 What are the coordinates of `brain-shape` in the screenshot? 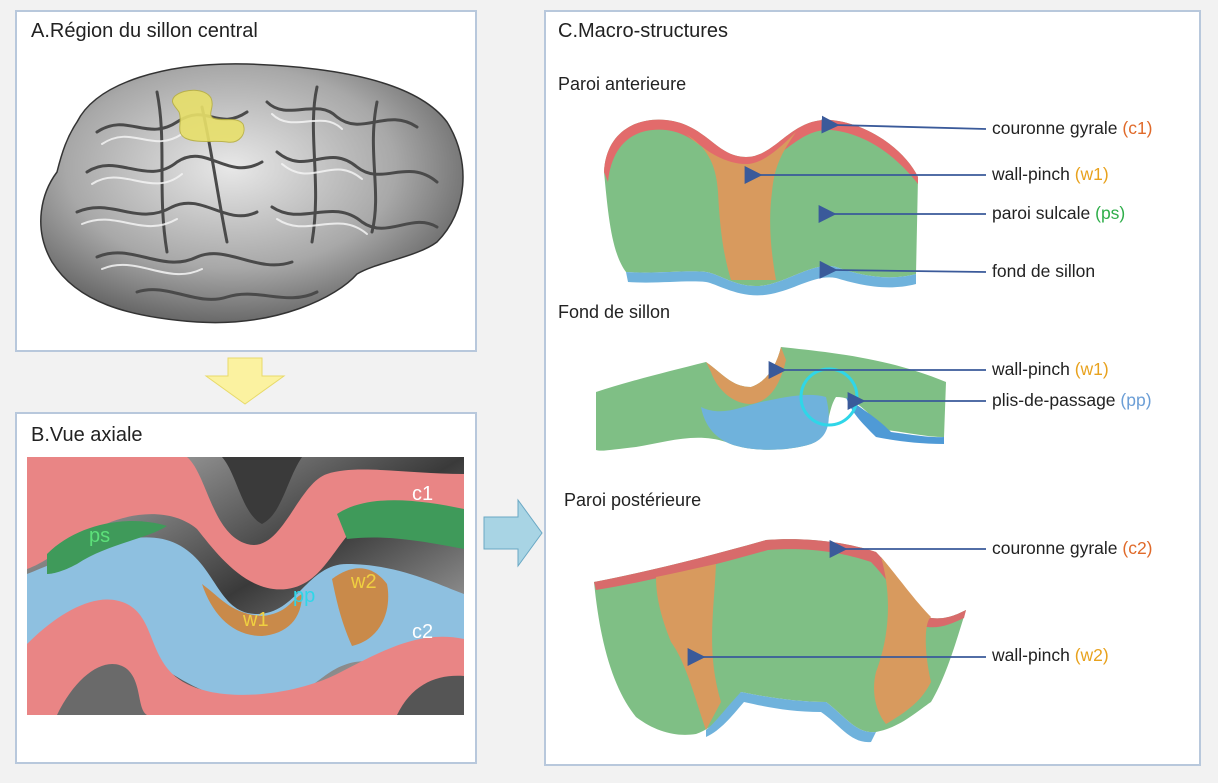 It's located at (252, 193).